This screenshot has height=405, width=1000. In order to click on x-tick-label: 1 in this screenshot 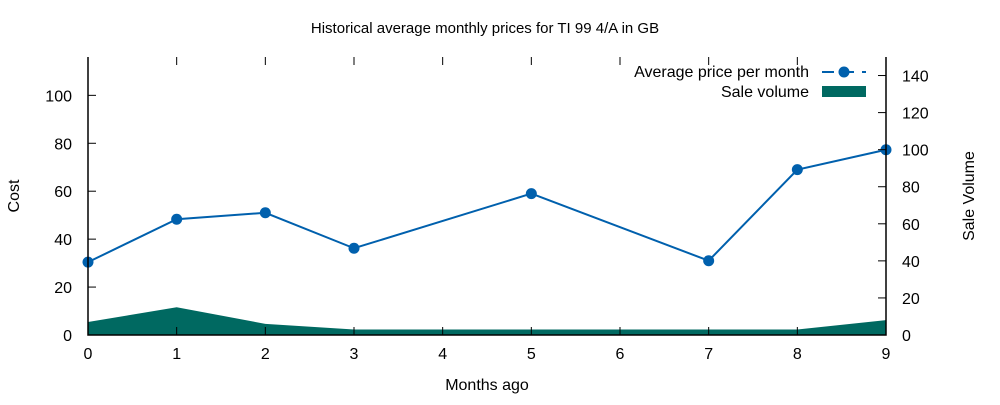, I will do `click(176, 354)`.